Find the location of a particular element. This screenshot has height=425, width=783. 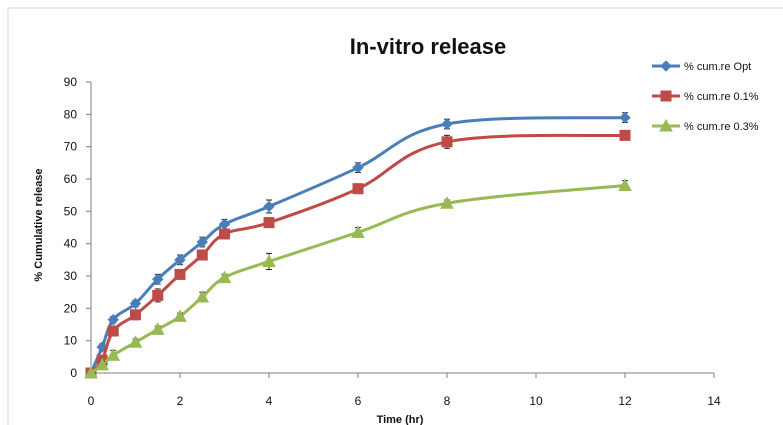

legend-entry-2: % cum.re 0.1% is located at coordinates (705, 96).